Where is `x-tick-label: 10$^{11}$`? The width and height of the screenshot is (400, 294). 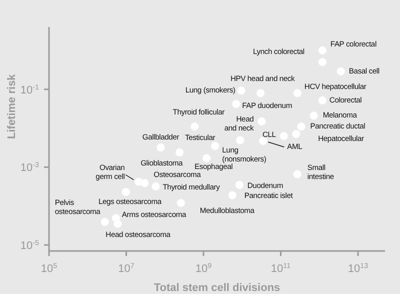
x-tick-label: 10$^{11}$ is located at coordinates (280, 268).